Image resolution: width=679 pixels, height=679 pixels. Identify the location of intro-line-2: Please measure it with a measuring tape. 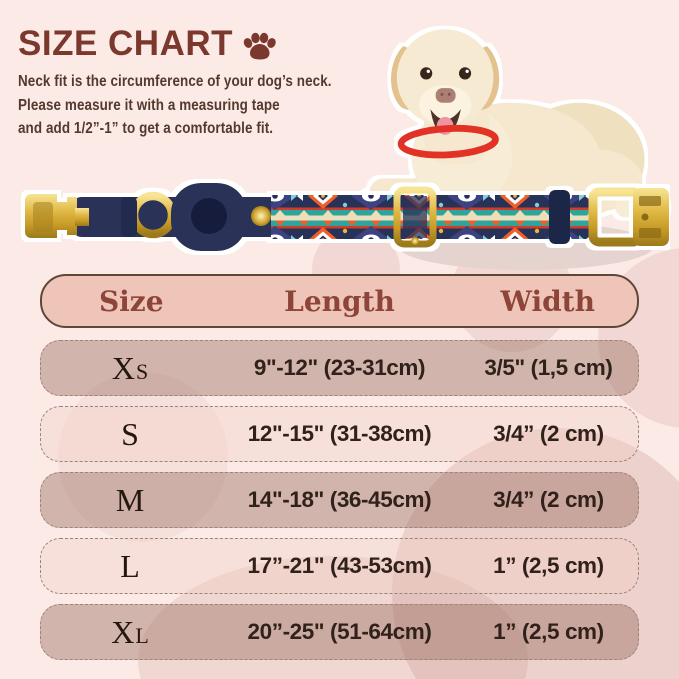
(149, 105).